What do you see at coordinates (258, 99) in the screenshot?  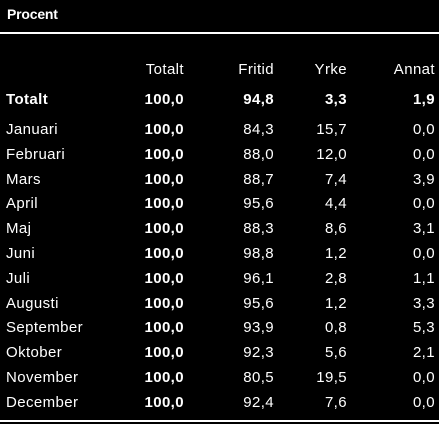 I see `cell-fritid: 94,8` at bounding box center [258, 99].